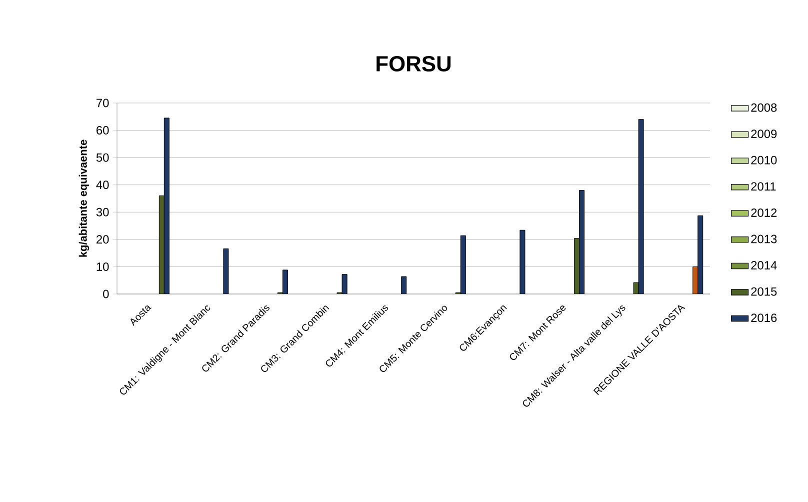  What do you see at coordinates (102, 130) in the screenshot?
I see `y-tick-label: 60` at bounding box center [102, 130].